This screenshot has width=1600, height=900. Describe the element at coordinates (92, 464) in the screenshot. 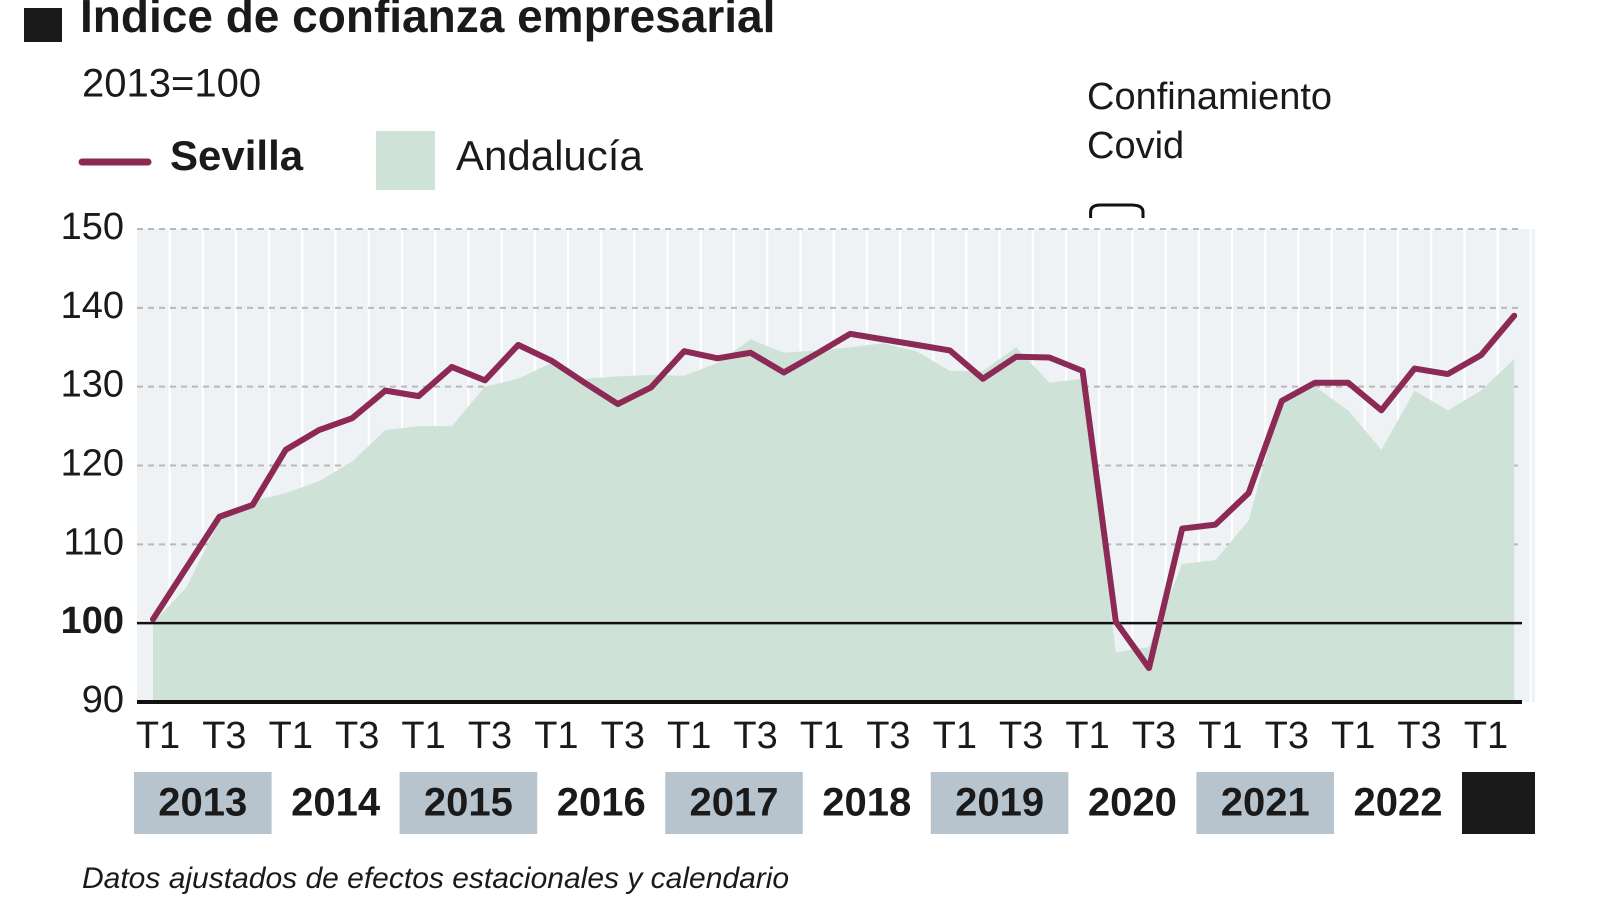

I see `y-tick-label: 120` at that location.